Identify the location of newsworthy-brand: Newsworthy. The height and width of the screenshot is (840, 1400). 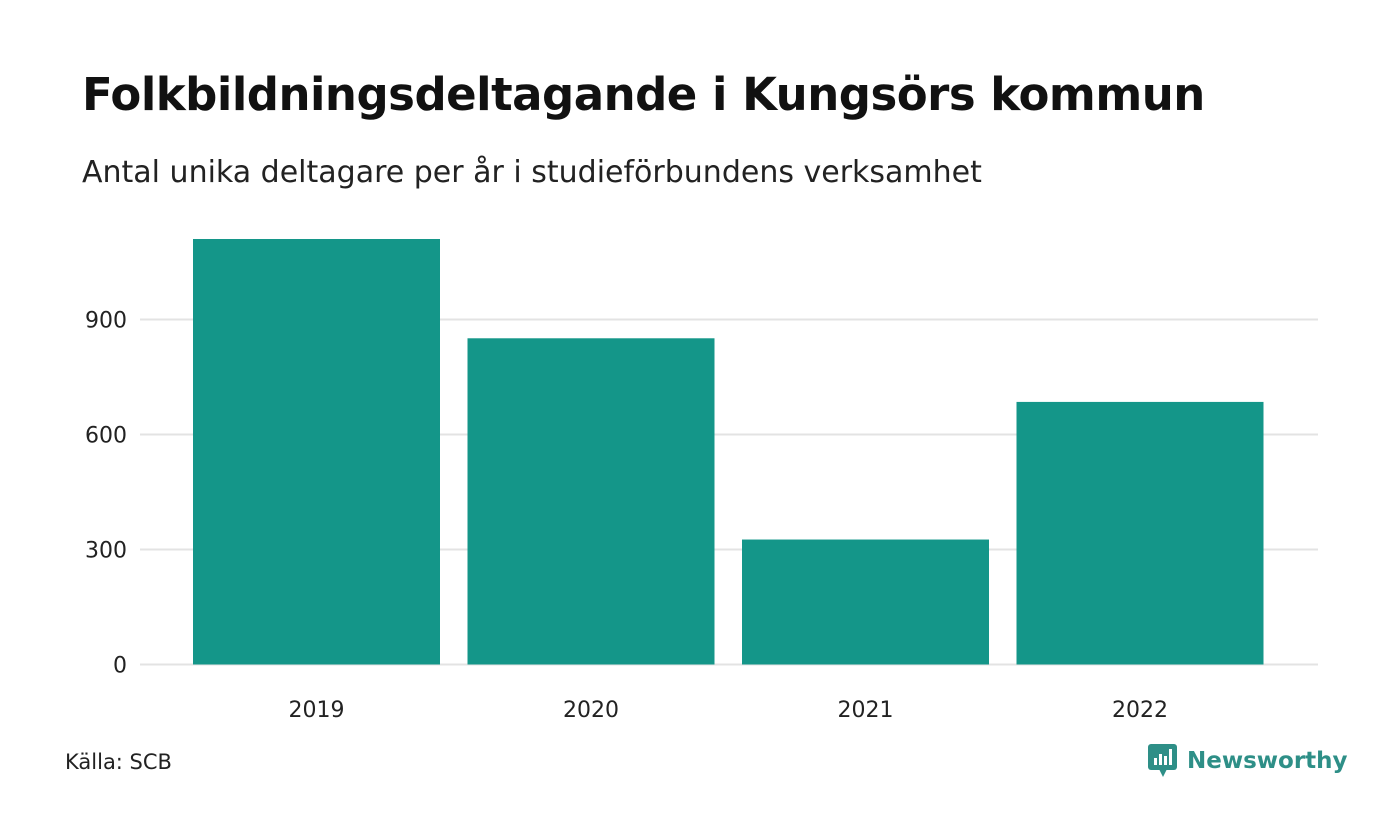
(1248, 761).